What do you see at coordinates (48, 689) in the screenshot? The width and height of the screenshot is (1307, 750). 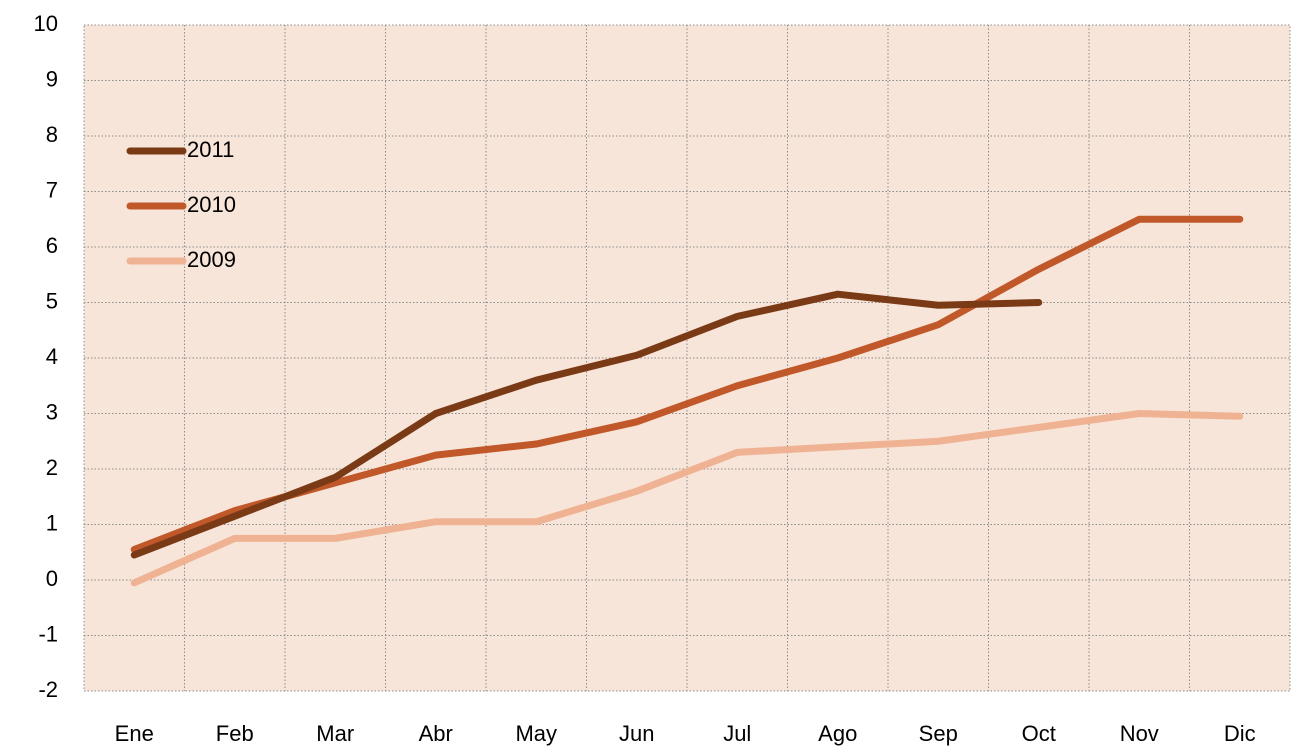 I see `y-tick-label: -2` at bounding box center [48, 689].